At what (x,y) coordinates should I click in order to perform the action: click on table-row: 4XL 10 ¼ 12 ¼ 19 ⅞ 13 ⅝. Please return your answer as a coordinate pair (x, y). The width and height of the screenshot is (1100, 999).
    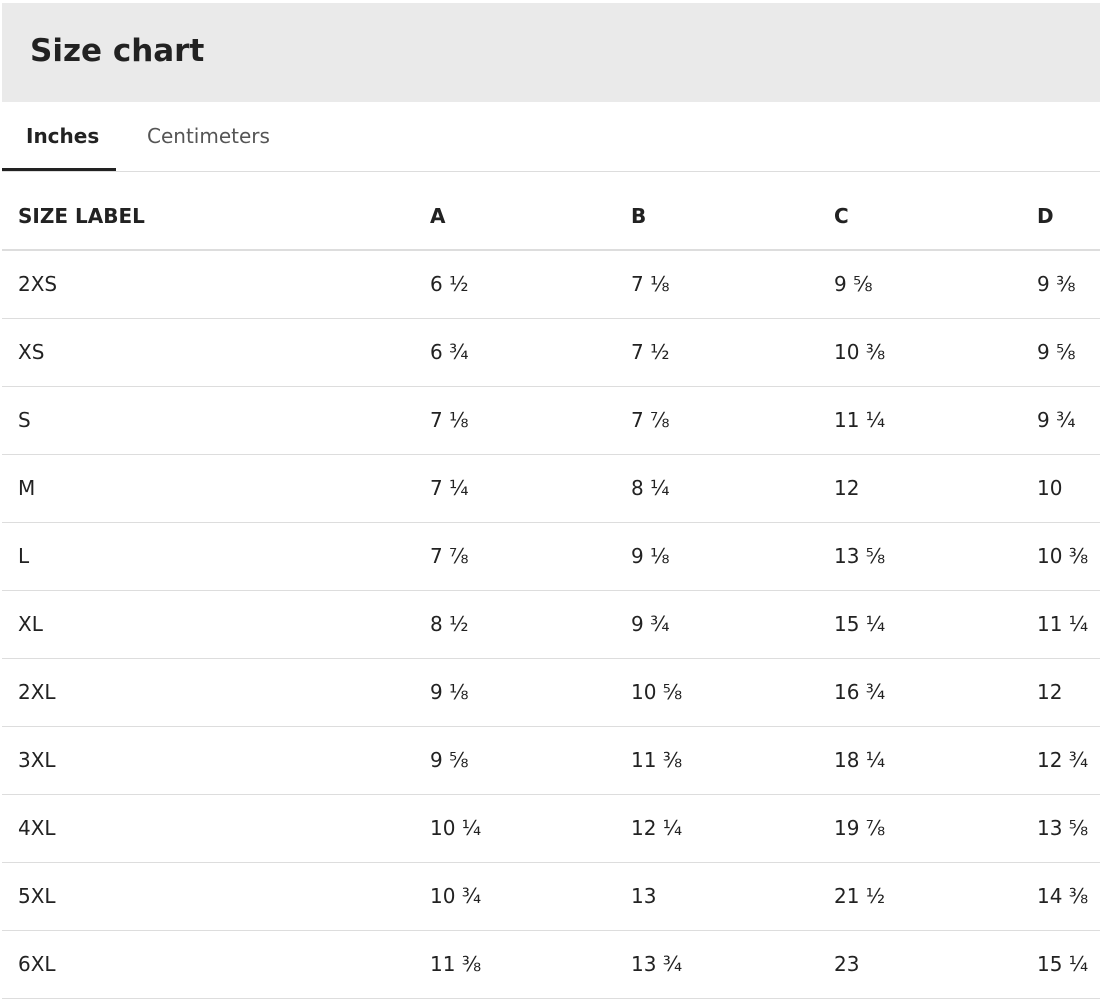
    Looking at the image, I should click on (551, 829).